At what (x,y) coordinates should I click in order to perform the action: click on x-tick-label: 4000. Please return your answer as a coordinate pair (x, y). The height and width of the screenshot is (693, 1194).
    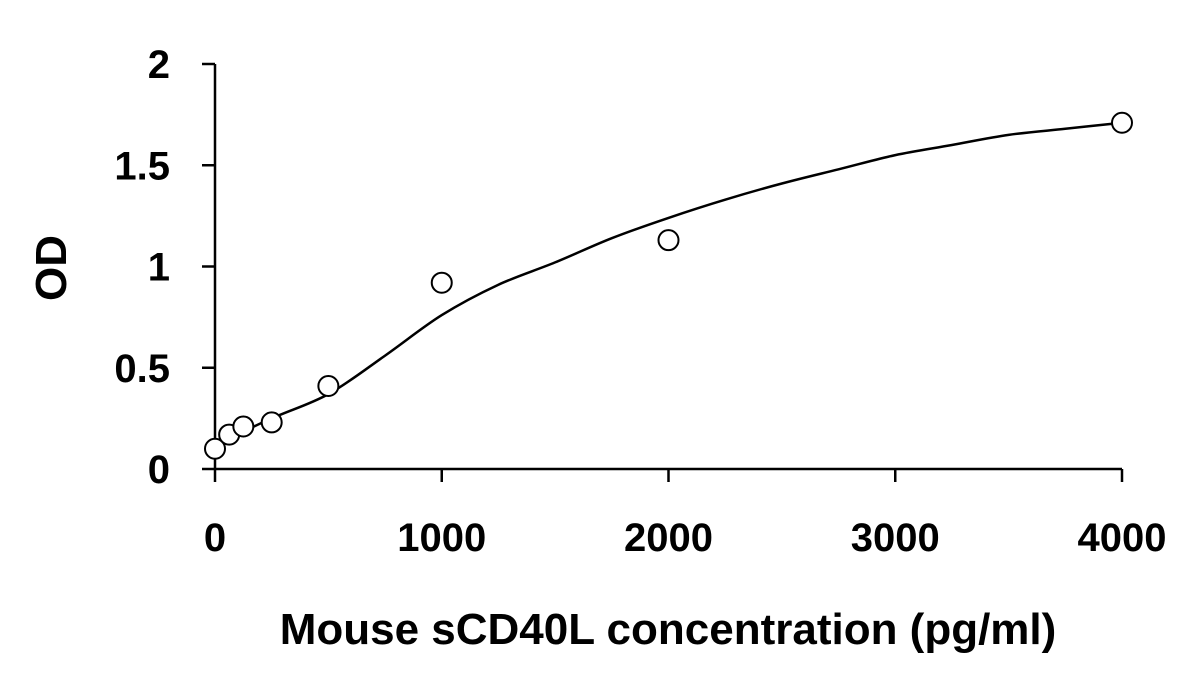
    Looking at the image, I should click on (1122, 538).